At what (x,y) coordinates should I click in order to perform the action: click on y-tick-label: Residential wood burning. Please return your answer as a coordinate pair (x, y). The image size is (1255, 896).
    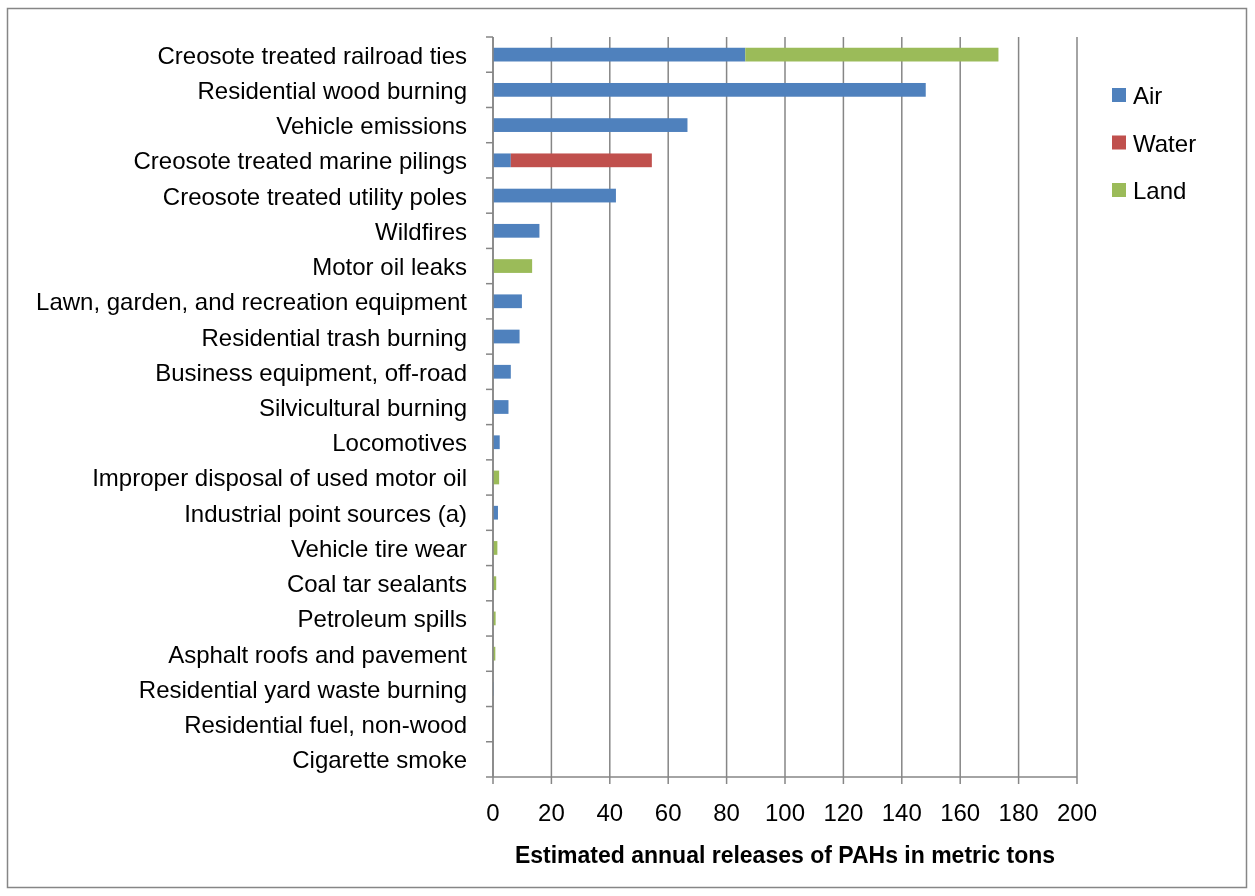
    Looking at the image, I should click on (332, 90).